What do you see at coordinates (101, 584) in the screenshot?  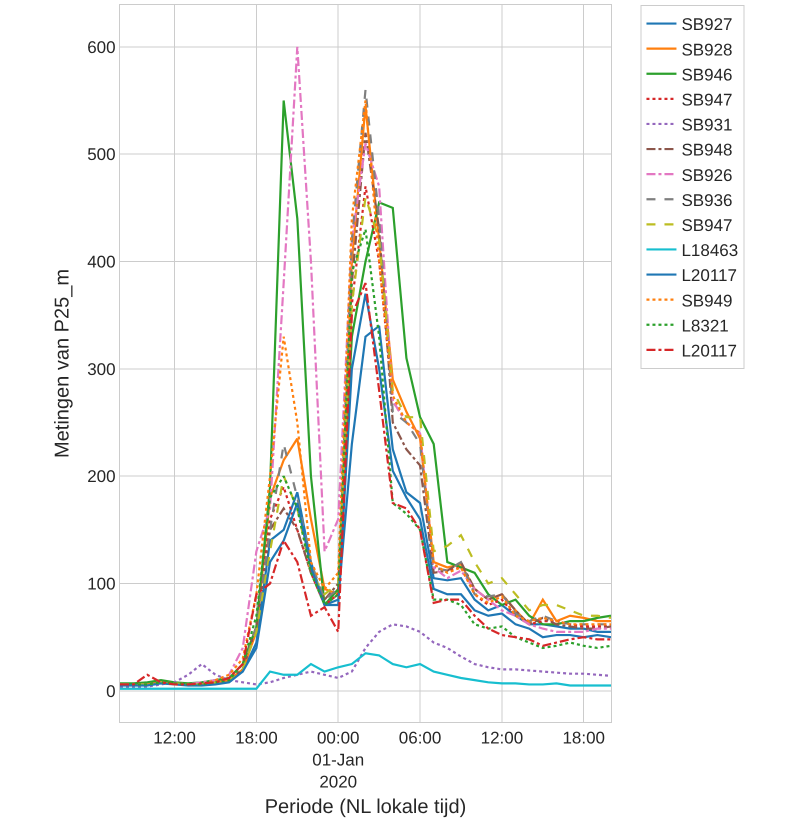 I see `y-tick-label: 100` at bounding box center [101, 584].